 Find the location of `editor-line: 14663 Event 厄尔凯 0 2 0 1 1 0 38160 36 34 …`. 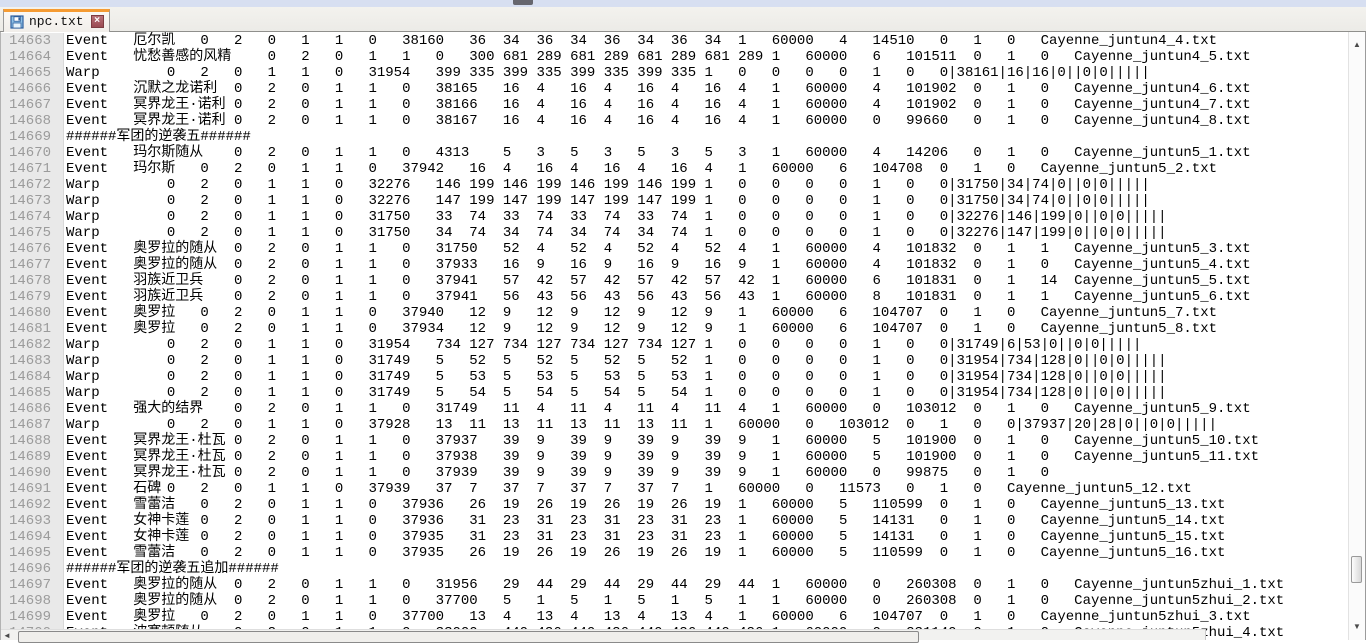

editor-line: 14663 Event 厄尔凯 0 2 0 1 1 0 38160 36 34 … is located at coordinates (683, 41).